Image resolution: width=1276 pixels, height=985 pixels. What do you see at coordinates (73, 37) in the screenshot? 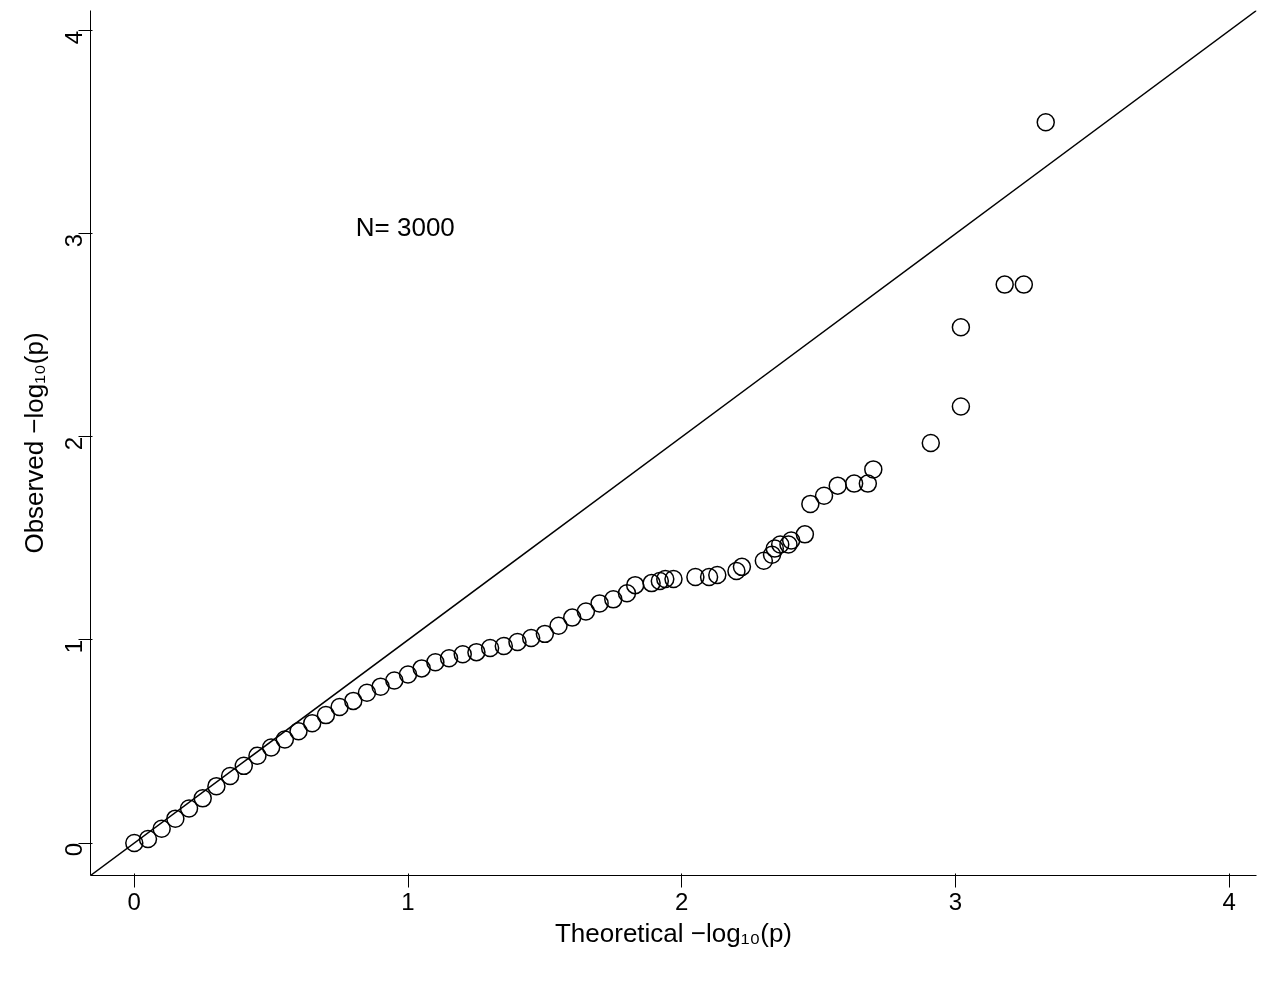
I see `y-tick-label: 4` at bounding box center [73, 37].